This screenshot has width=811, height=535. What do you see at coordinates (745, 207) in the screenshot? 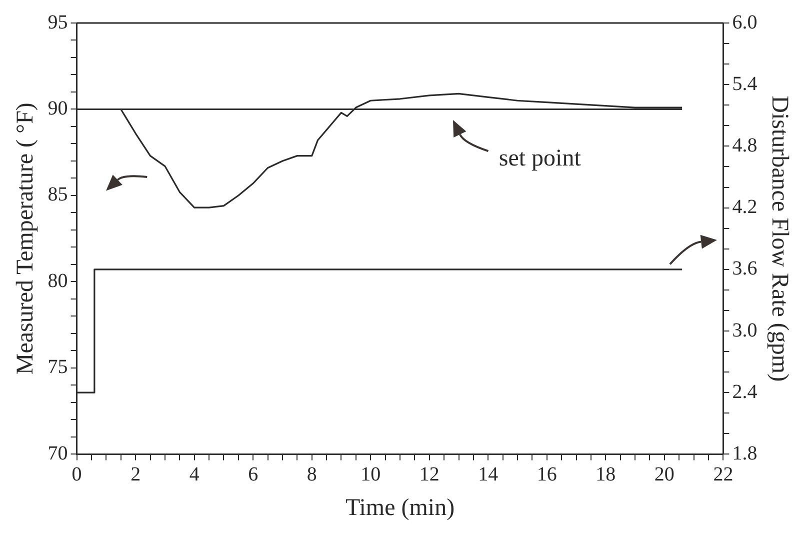
I see `y2-tick-label: 4.2` at bounding box center [745, 207].